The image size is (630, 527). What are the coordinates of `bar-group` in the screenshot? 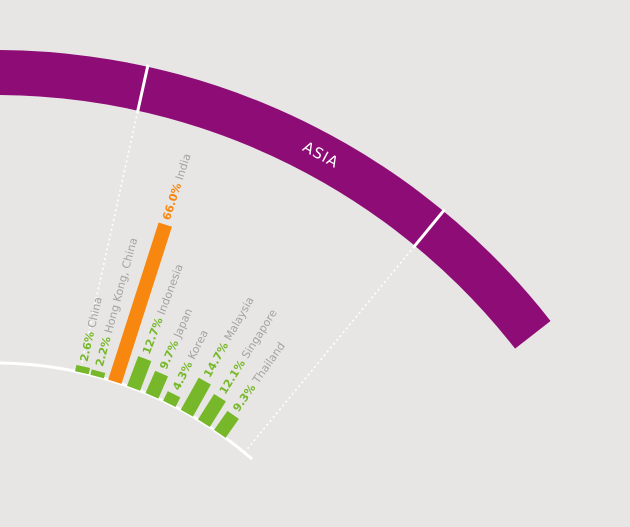 It's located at (157, 330).